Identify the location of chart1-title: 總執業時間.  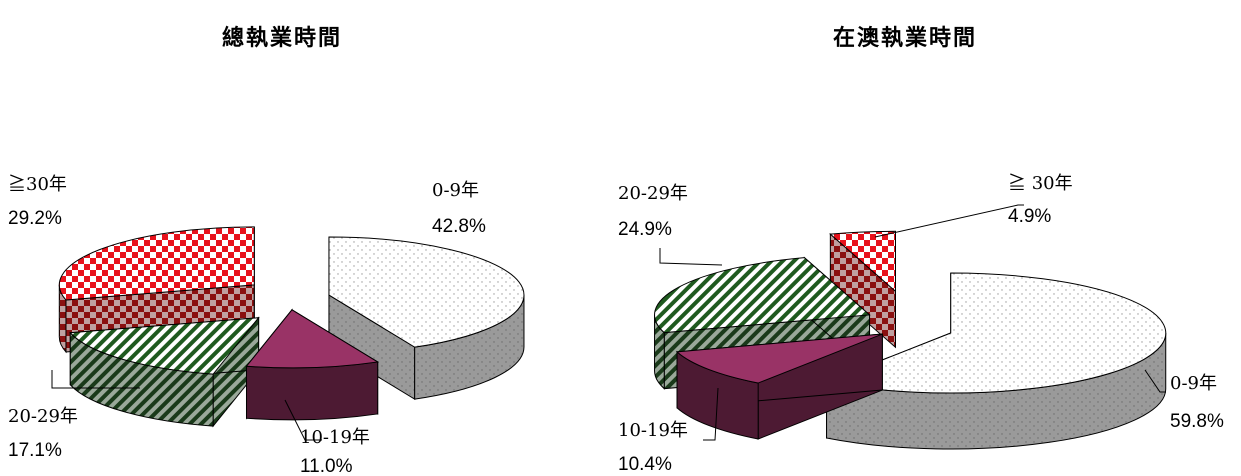
(282, 38).